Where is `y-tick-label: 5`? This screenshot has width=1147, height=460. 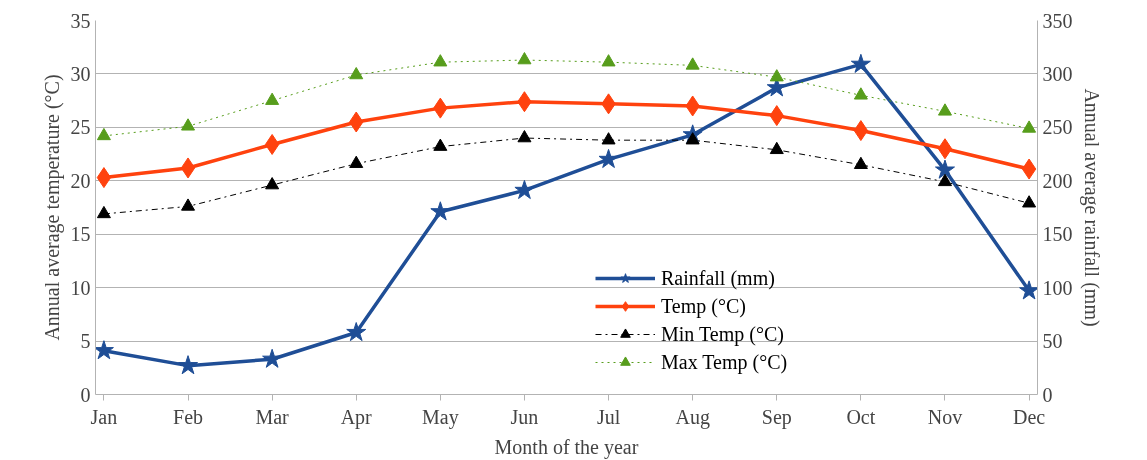
y-tick-label: 5 is located at coordinates (85, 341).